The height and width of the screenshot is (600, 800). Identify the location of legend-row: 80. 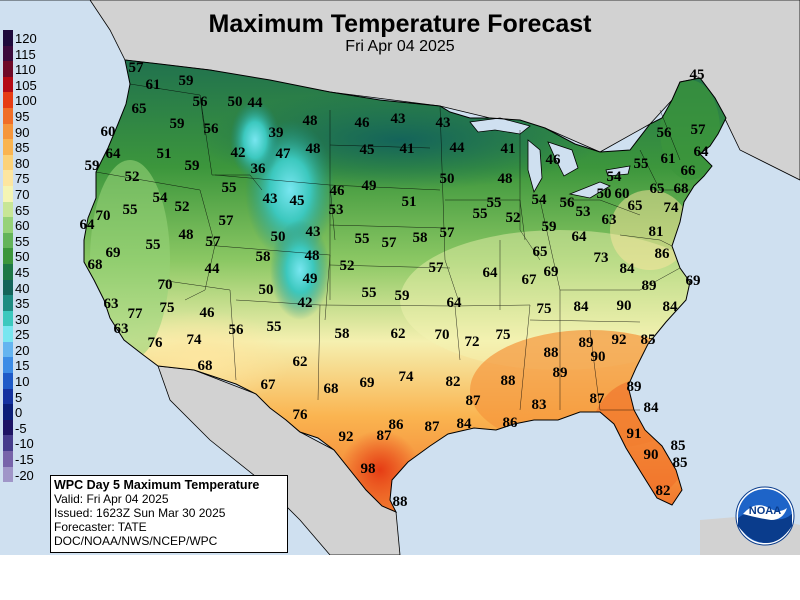
(25, 162).